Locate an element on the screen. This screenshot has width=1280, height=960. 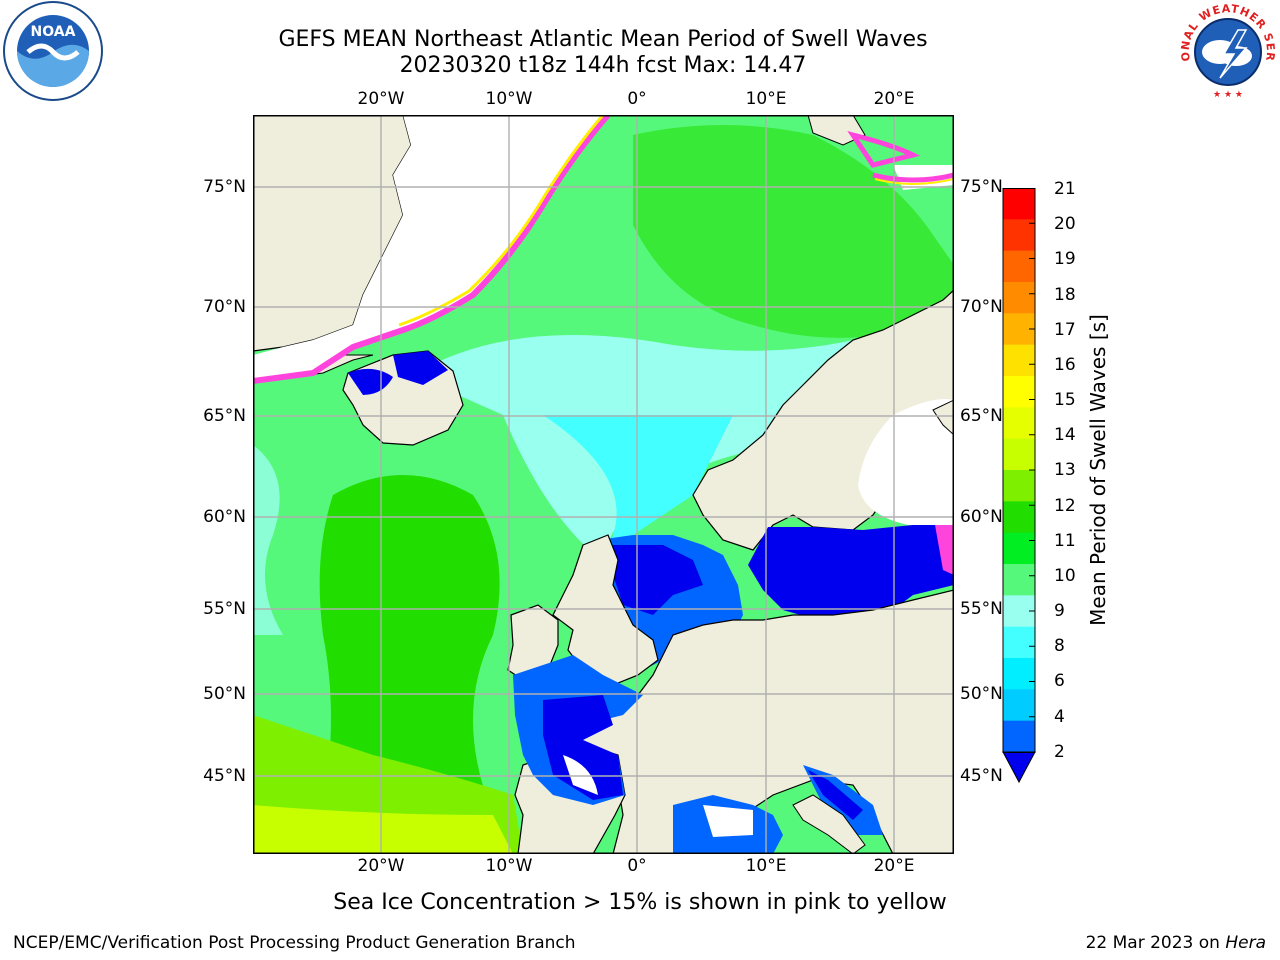
colorbar-svg is located at coordinates (1019, 485).